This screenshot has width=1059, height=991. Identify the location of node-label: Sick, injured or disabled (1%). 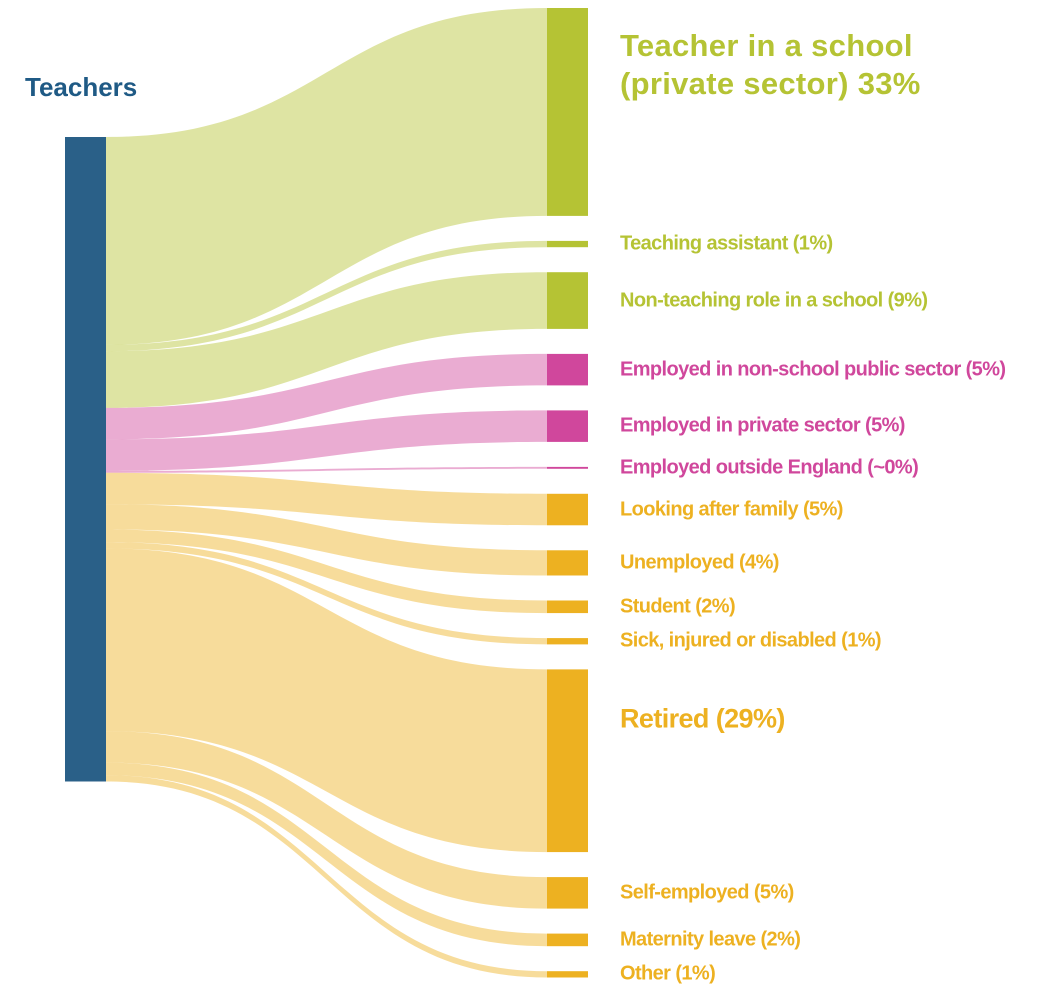
(830, 641).